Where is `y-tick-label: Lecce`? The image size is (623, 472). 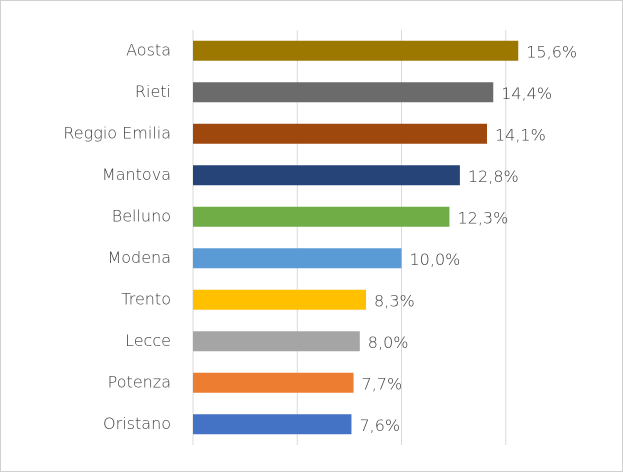 y-tick-label: Lecce is located at coordinates (148, 340).